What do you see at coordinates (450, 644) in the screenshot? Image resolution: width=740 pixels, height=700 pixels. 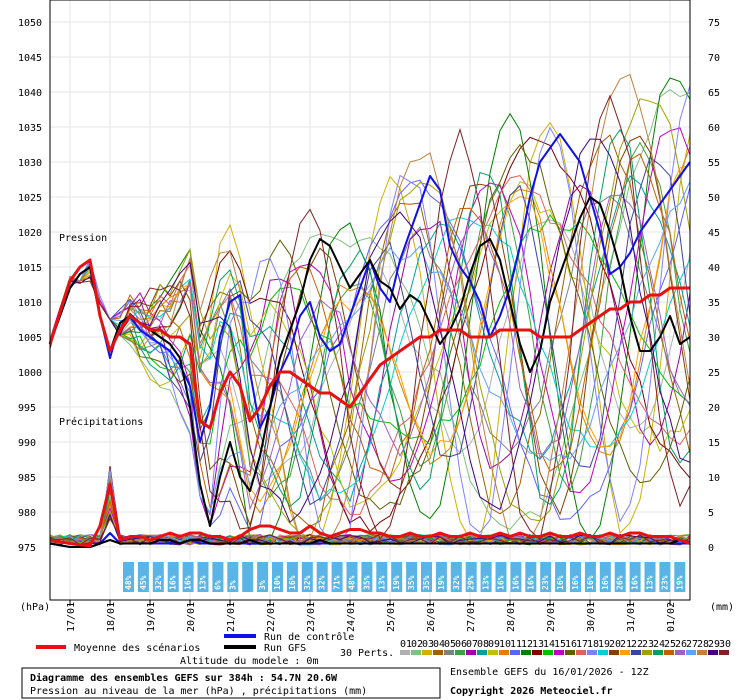 I see `perturbation-id-label: 05` at bounding box center [450, 644].